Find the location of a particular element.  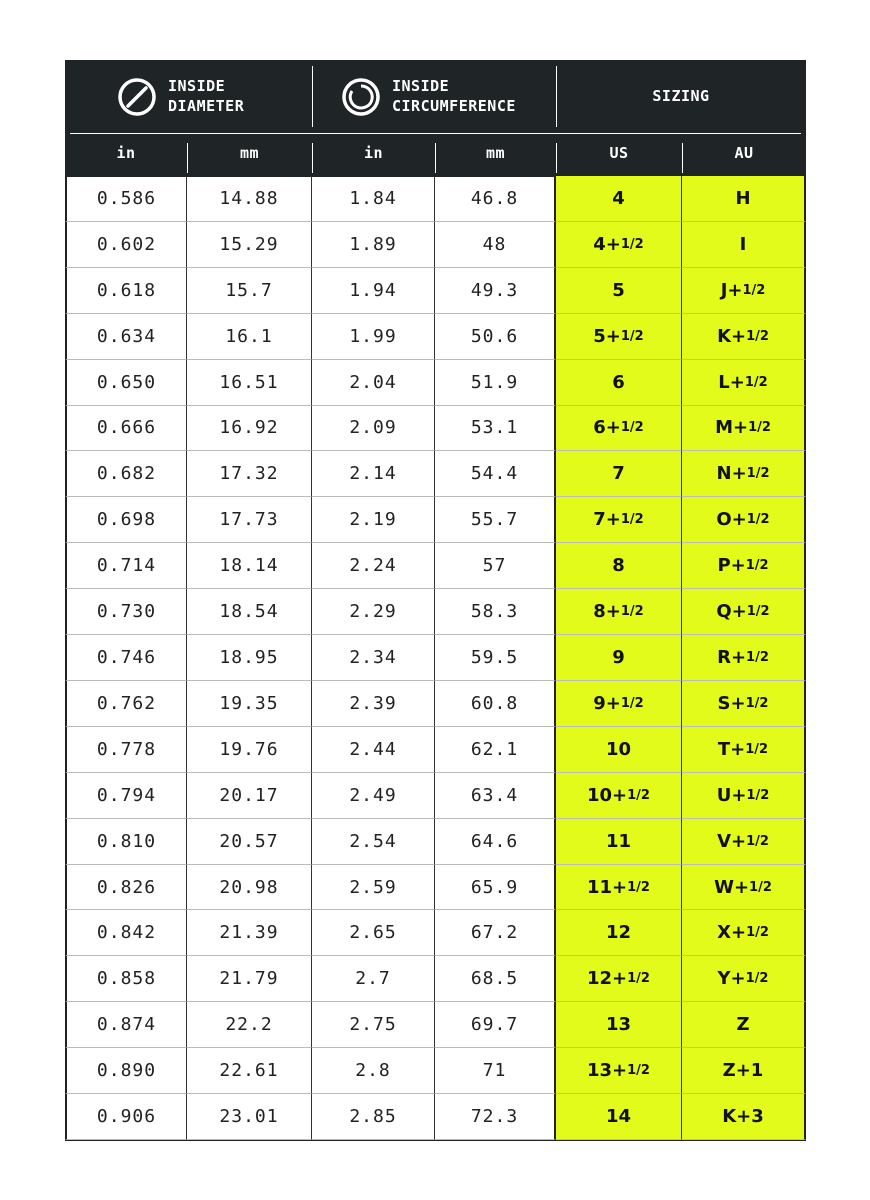

table-cell: 13 is located at coordinates (619, 1025).